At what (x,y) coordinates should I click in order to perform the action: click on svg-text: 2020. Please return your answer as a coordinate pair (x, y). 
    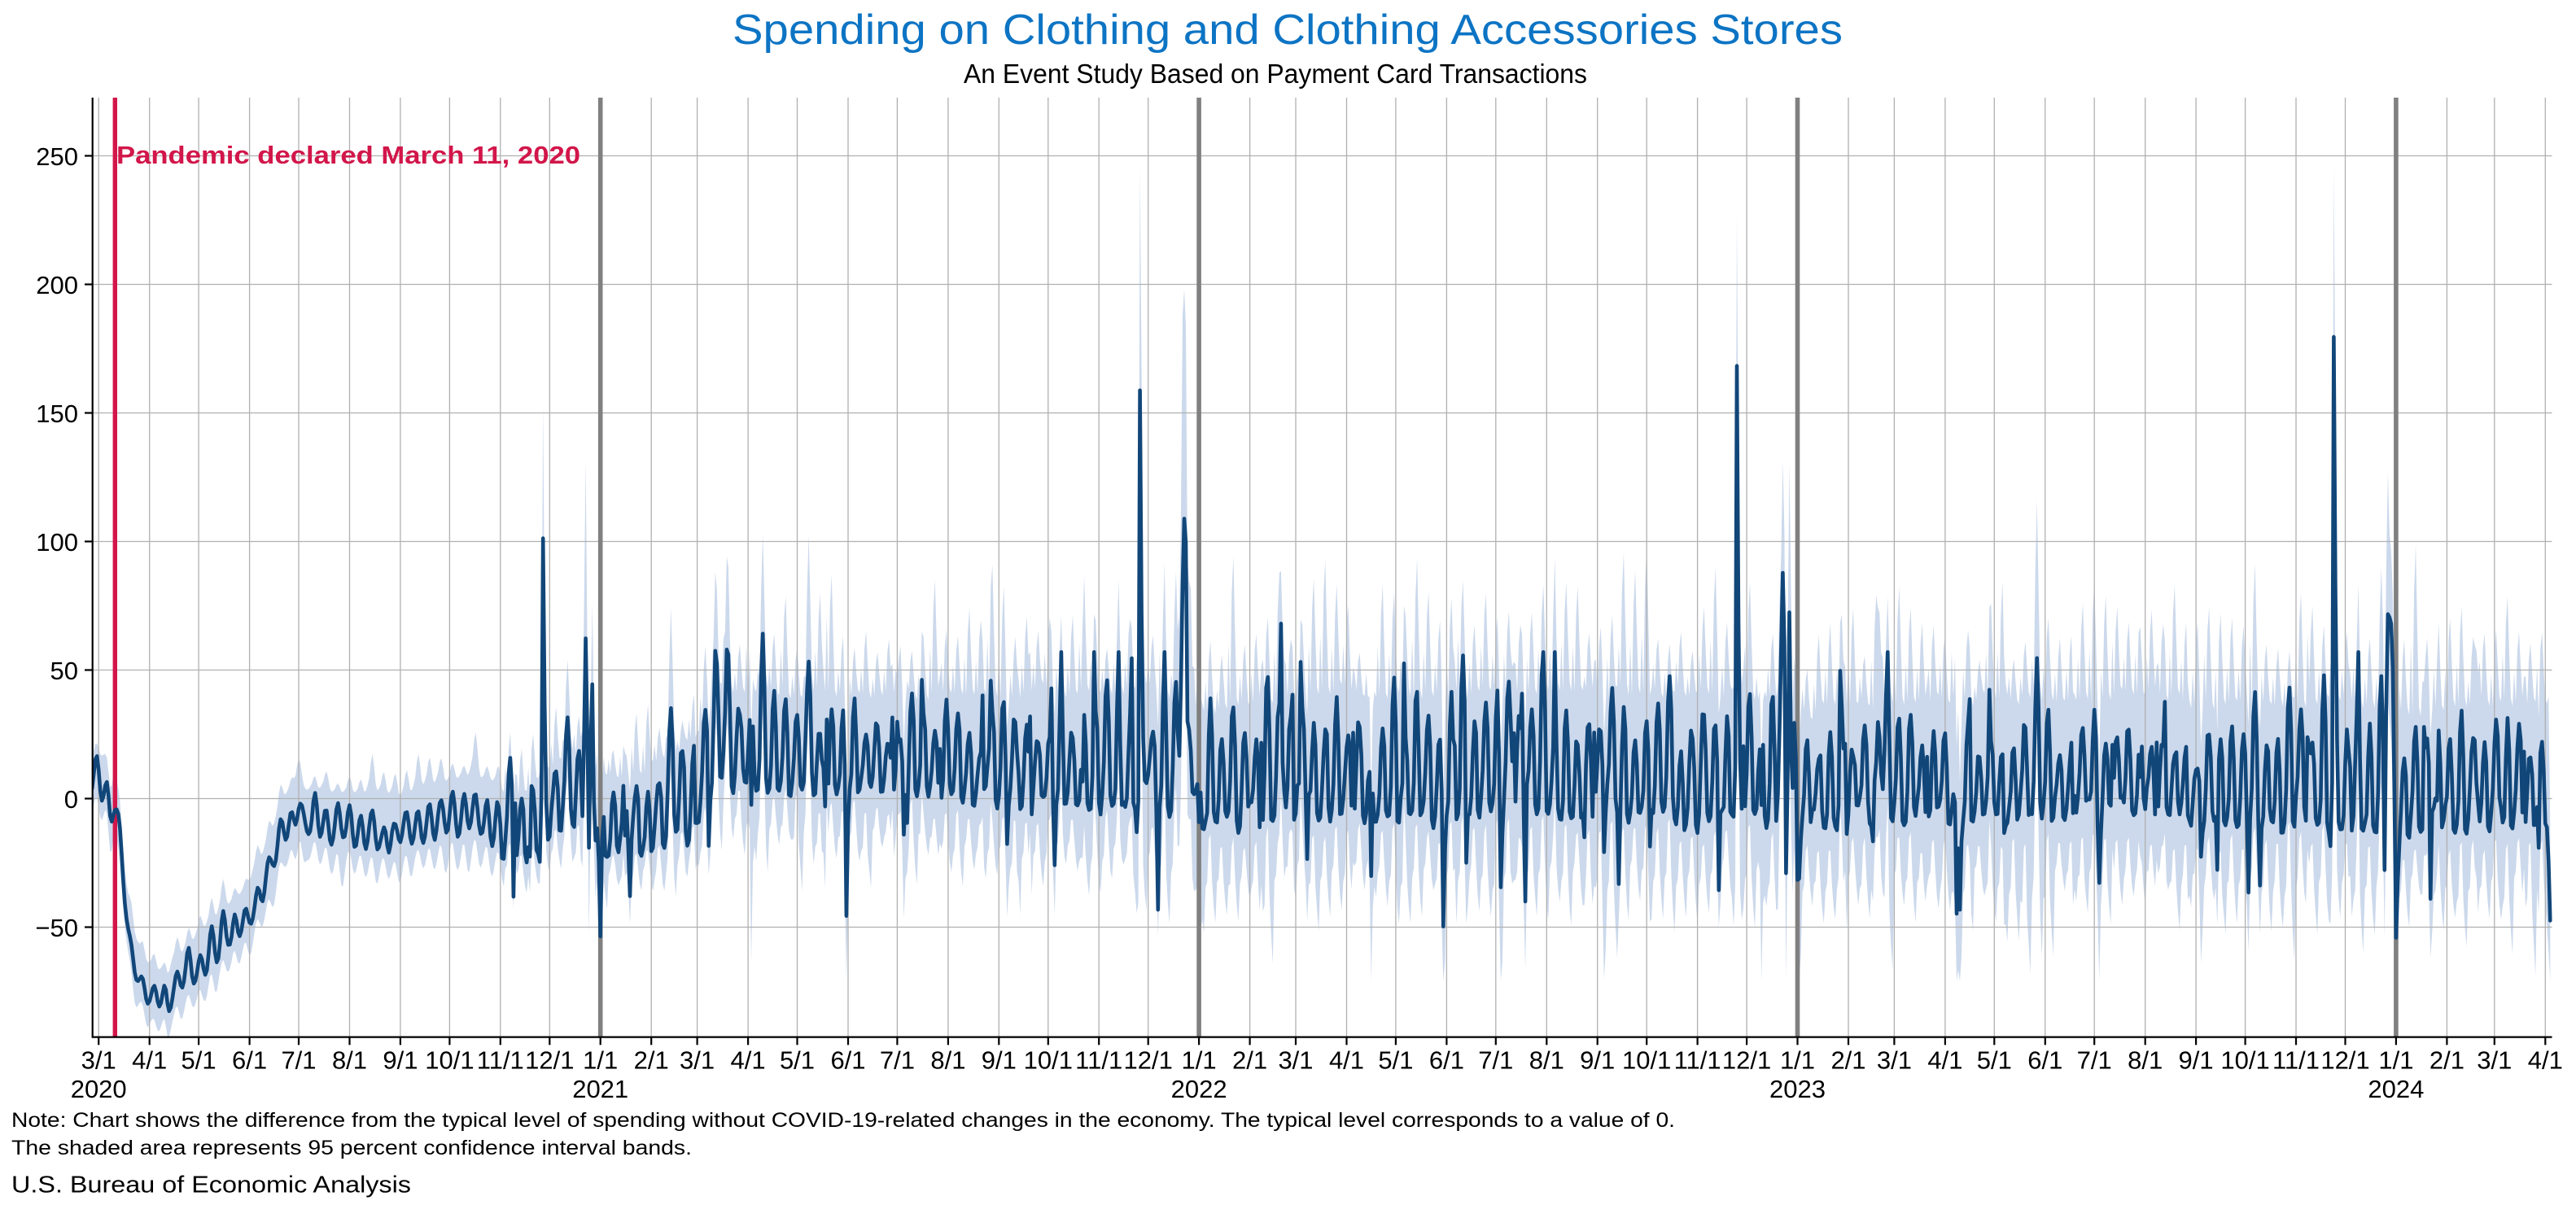
    Looking at the image, I should click on (99, 1089).